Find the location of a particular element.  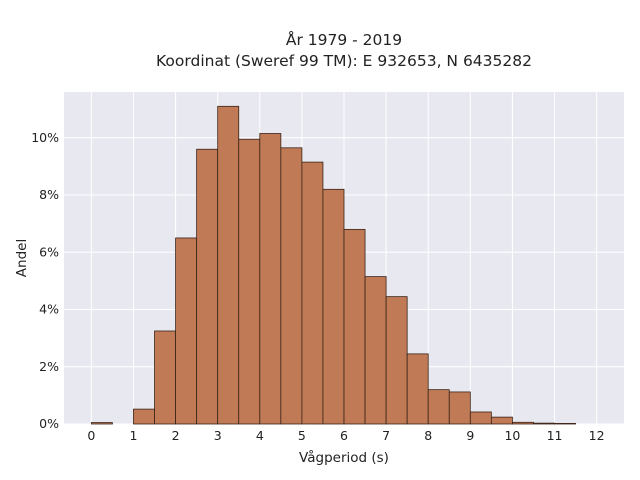

x-tick-label: 5 is located at coordinates (302, 435).